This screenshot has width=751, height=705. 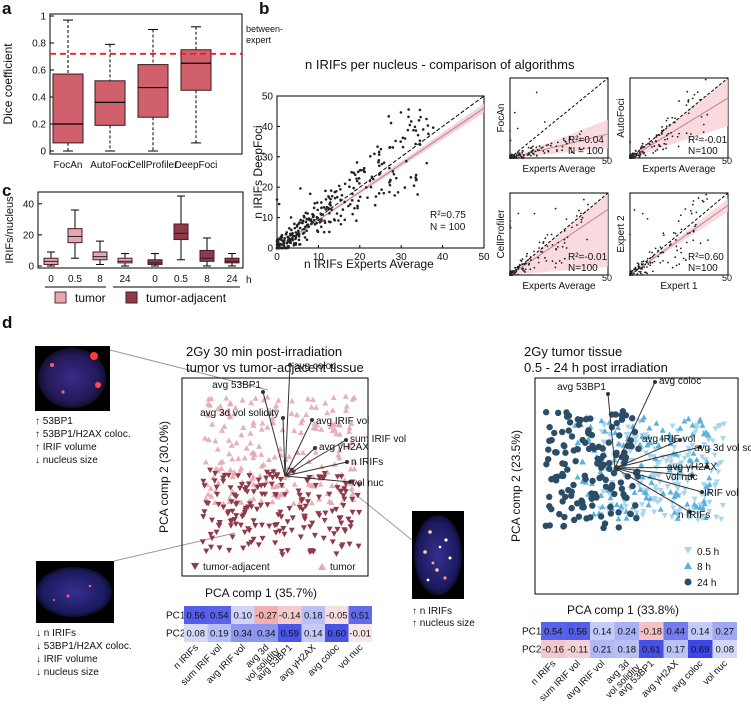 I want to click on pca-left-loading-tip, so click(x=315, y=448).